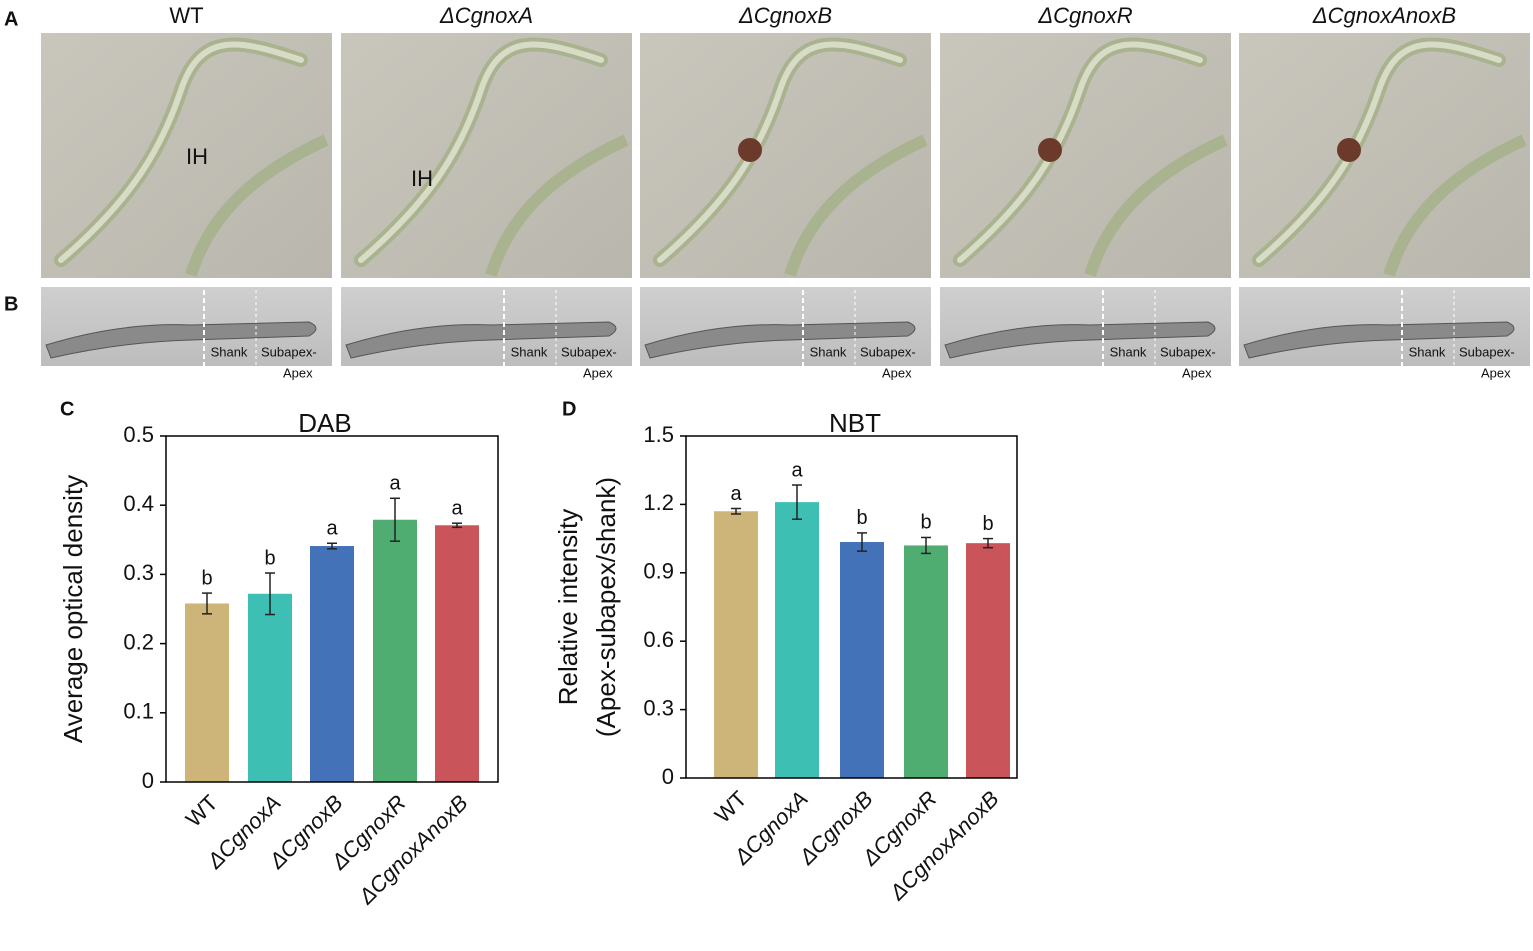 The image size is (1533, 951). Describe the element at coordinates (658, 571) in the screenshot. I see `y-tick-label: 0.9` at that location.